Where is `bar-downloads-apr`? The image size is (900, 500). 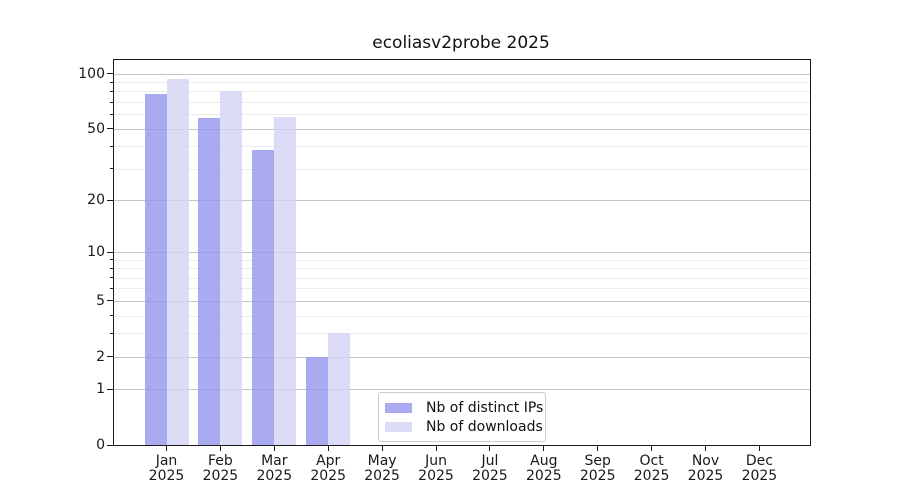 bar-downloads-apr is located at coordinates (339, 389).